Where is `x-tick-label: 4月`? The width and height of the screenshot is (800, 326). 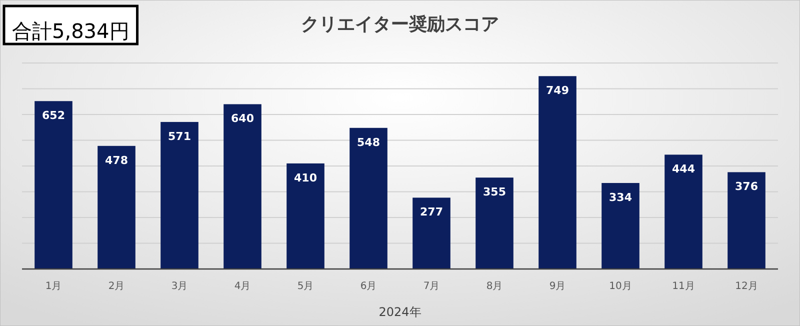
x-tick-label: 4月 is located at coordinates (242, 286).